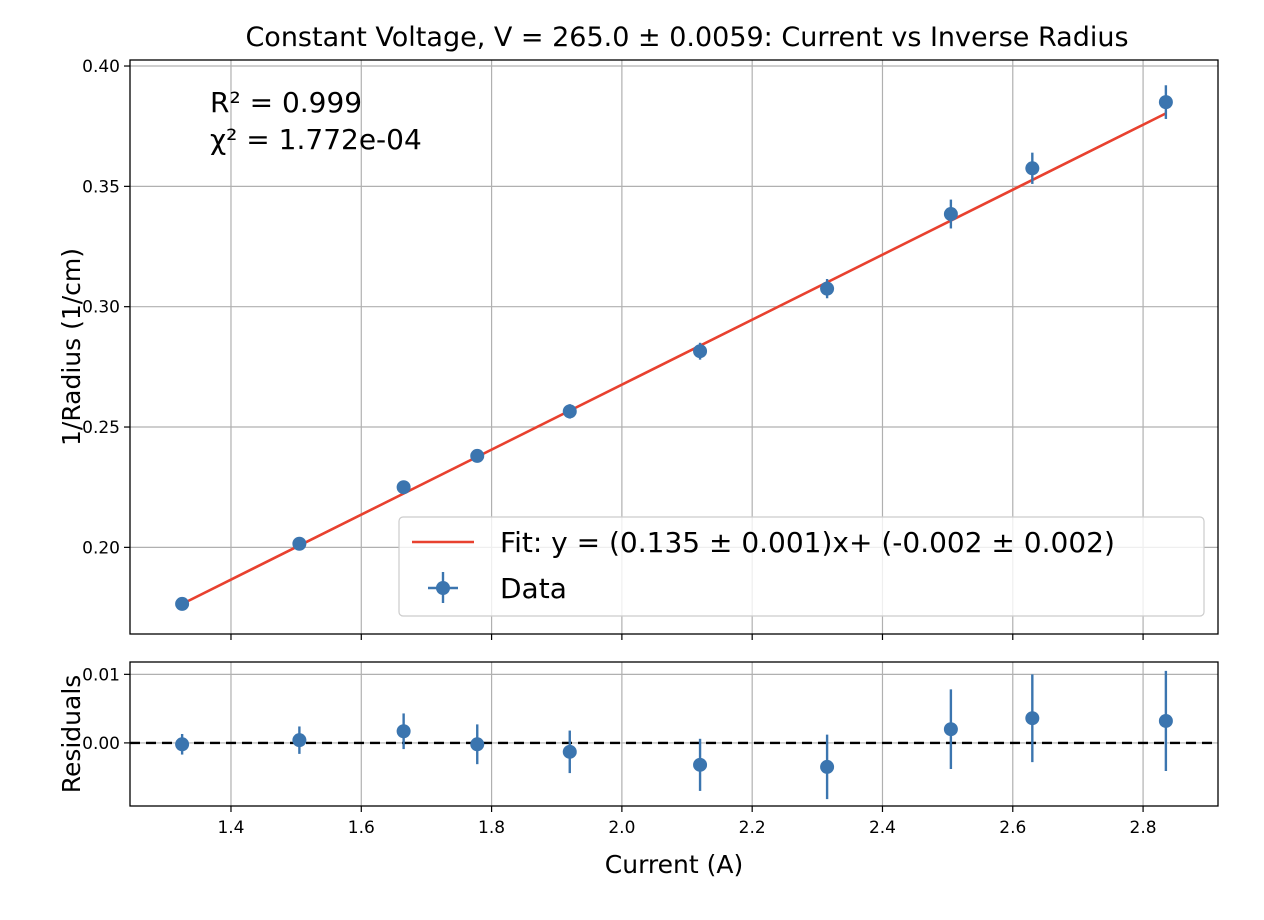 This screenshot has height=920, width=1264. I want to click on main-y-tick-label-2: 0.30, so click(101, 308).